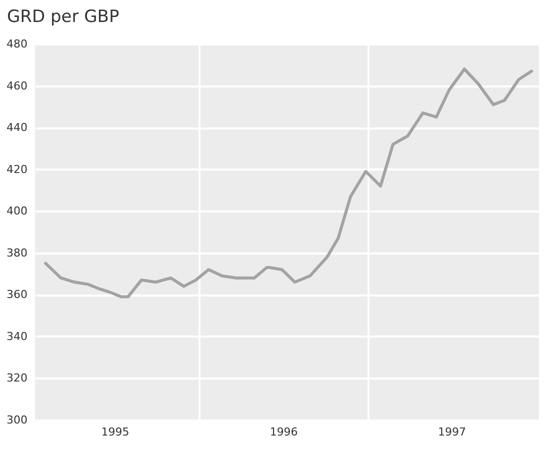 Image resolution: width=559 pixels, height=460 pixels. Describe the element at coordinates (17, 378) in the screenshot. I see `y-tick-label: 320` at that location.